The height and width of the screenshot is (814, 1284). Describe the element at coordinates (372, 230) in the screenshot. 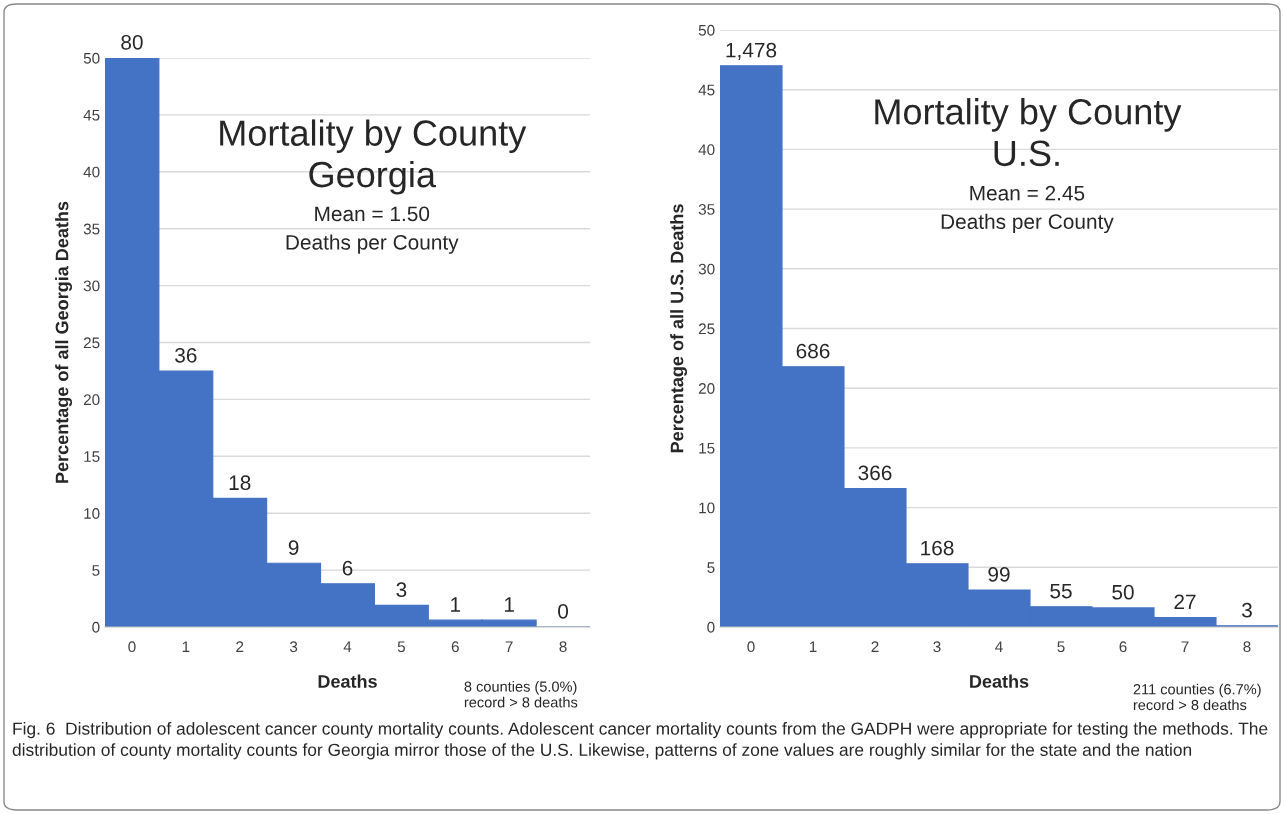

I see `text: Mean = 1.50 Deaths per County` at that location.